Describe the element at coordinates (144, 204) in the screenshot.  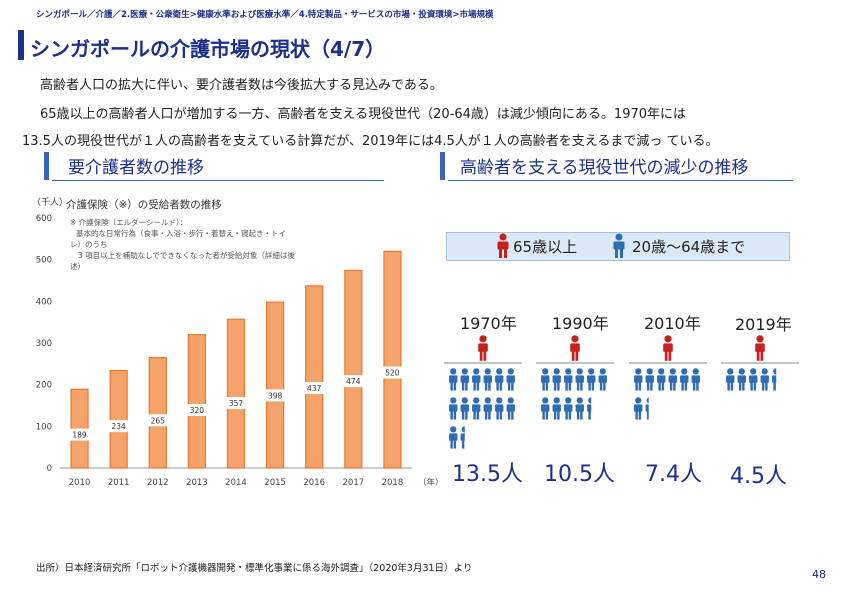
I see `chart-title: 介護保険（※）の受給者数の推移` at that location.